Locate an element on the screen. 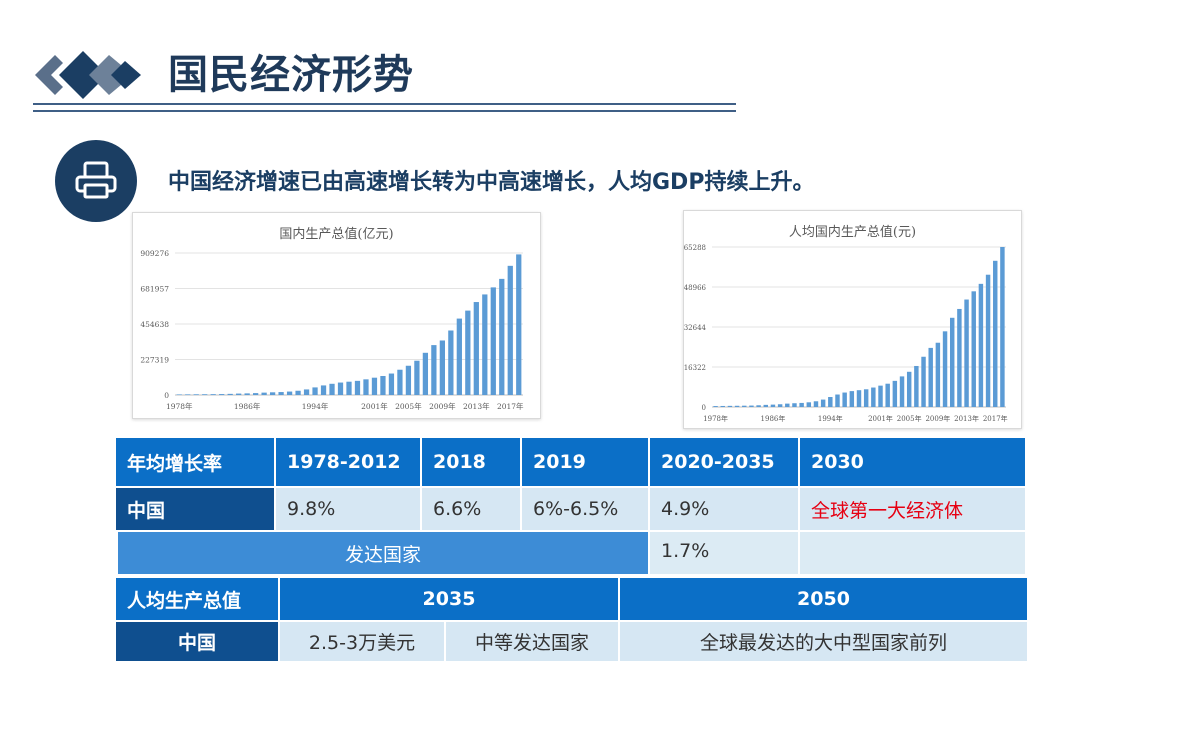 This screenshot has height=735, width=1190. y-tick-label: 0 is located at coordinates (166, 395).